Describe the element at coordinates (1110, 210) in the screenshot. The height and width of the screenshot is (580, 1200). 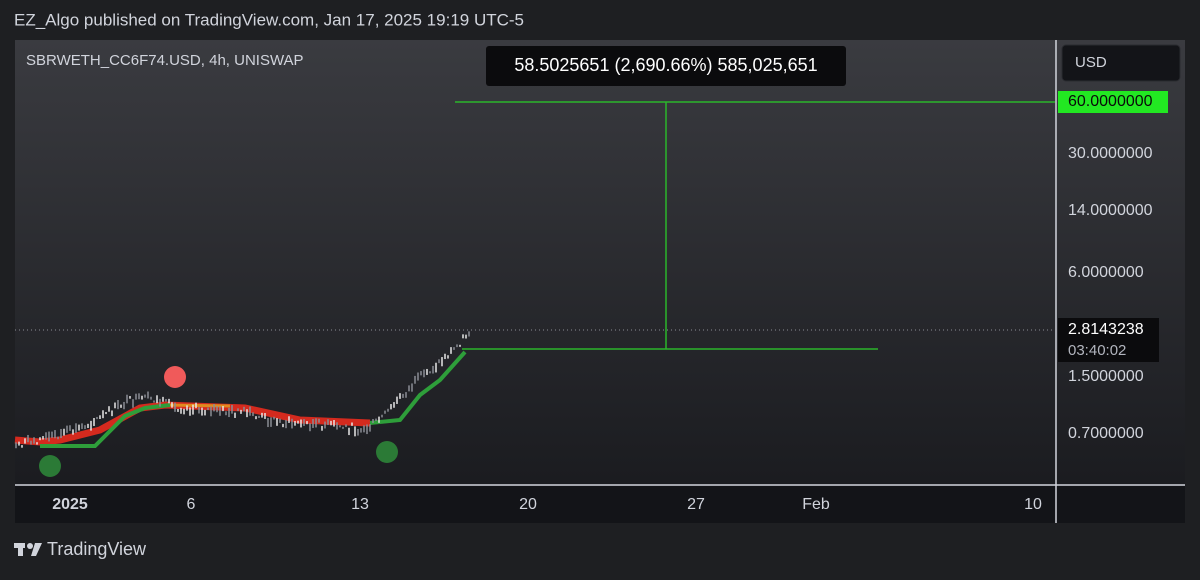
I see `price-scale-label: 14.0000000` at that location.